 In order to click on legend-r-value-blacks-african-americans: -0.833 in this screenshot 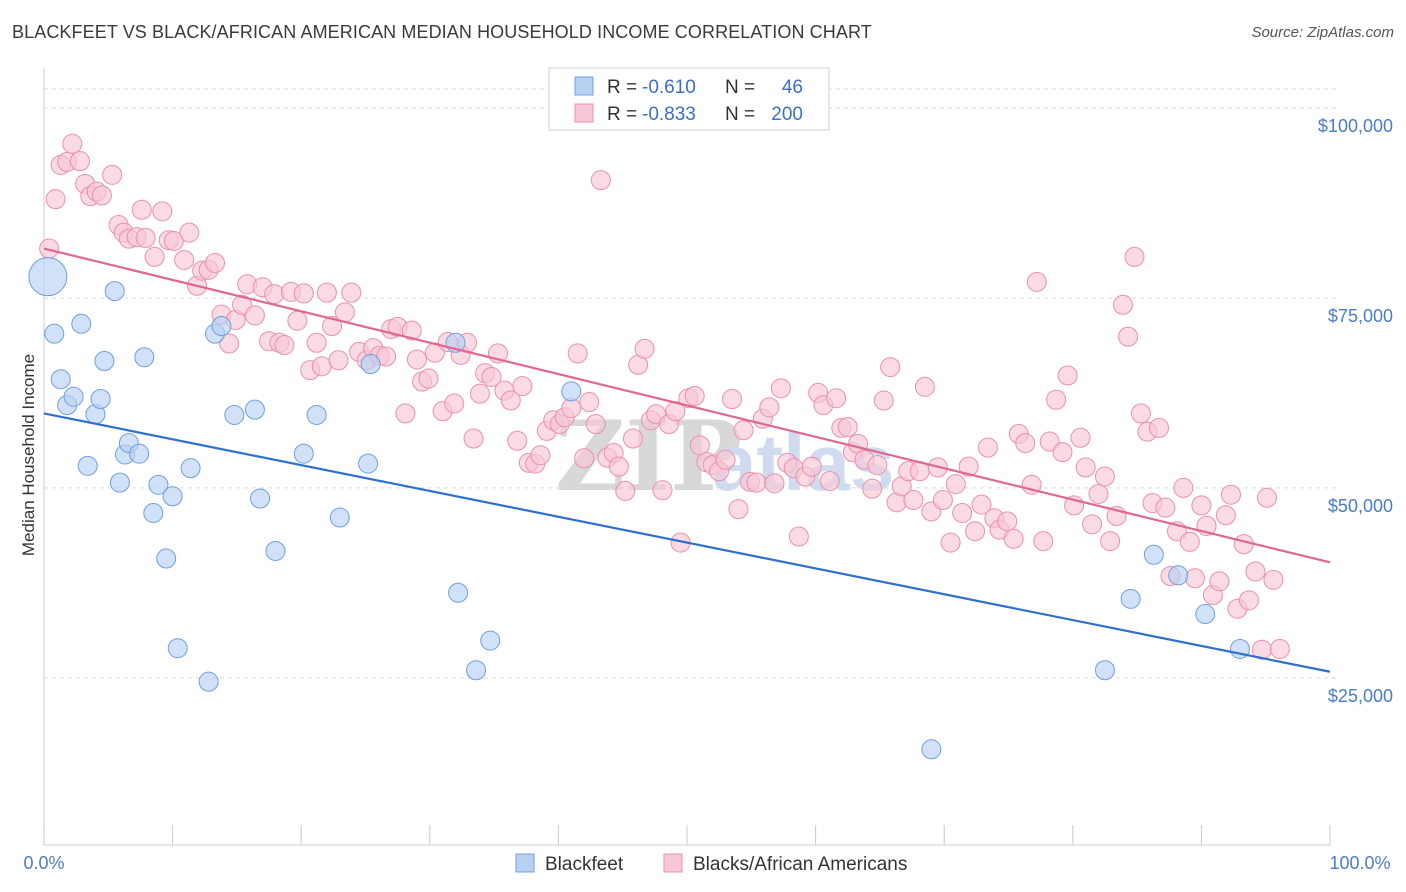, I will do `click(669, 114)`.